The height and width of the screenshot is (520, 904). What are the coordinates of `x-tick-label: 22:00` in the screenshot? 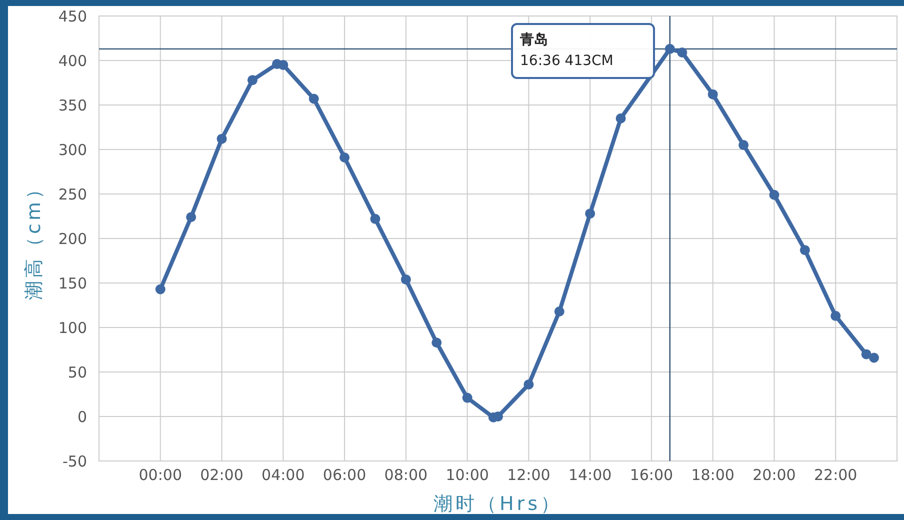 It's located at (836, 475).